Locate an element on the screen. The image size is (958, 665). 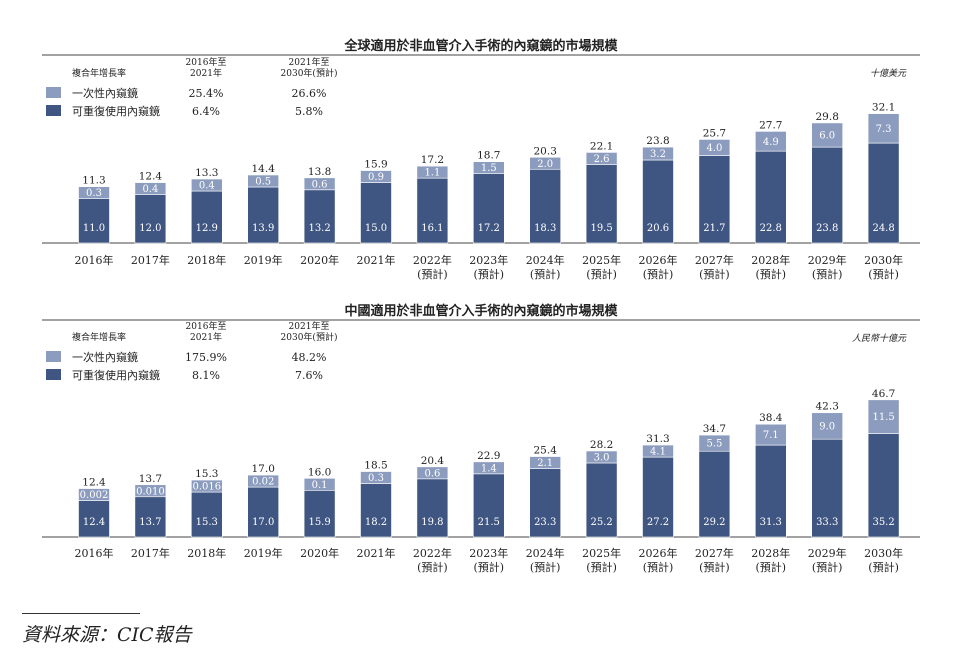
global-reusable-value-label: 12.9 is located at coordinates (207, 228).